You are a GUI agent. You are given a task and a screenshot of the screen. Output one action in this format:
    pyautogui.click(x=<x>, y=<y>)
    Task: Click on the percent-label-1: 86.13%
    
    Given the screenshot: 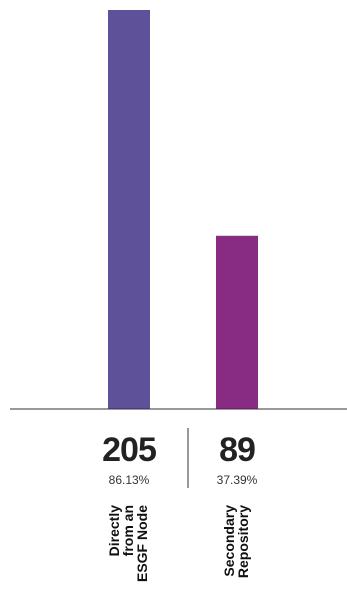 What is the action you would take?
    pyautogui.click(x=129, y=480)
    